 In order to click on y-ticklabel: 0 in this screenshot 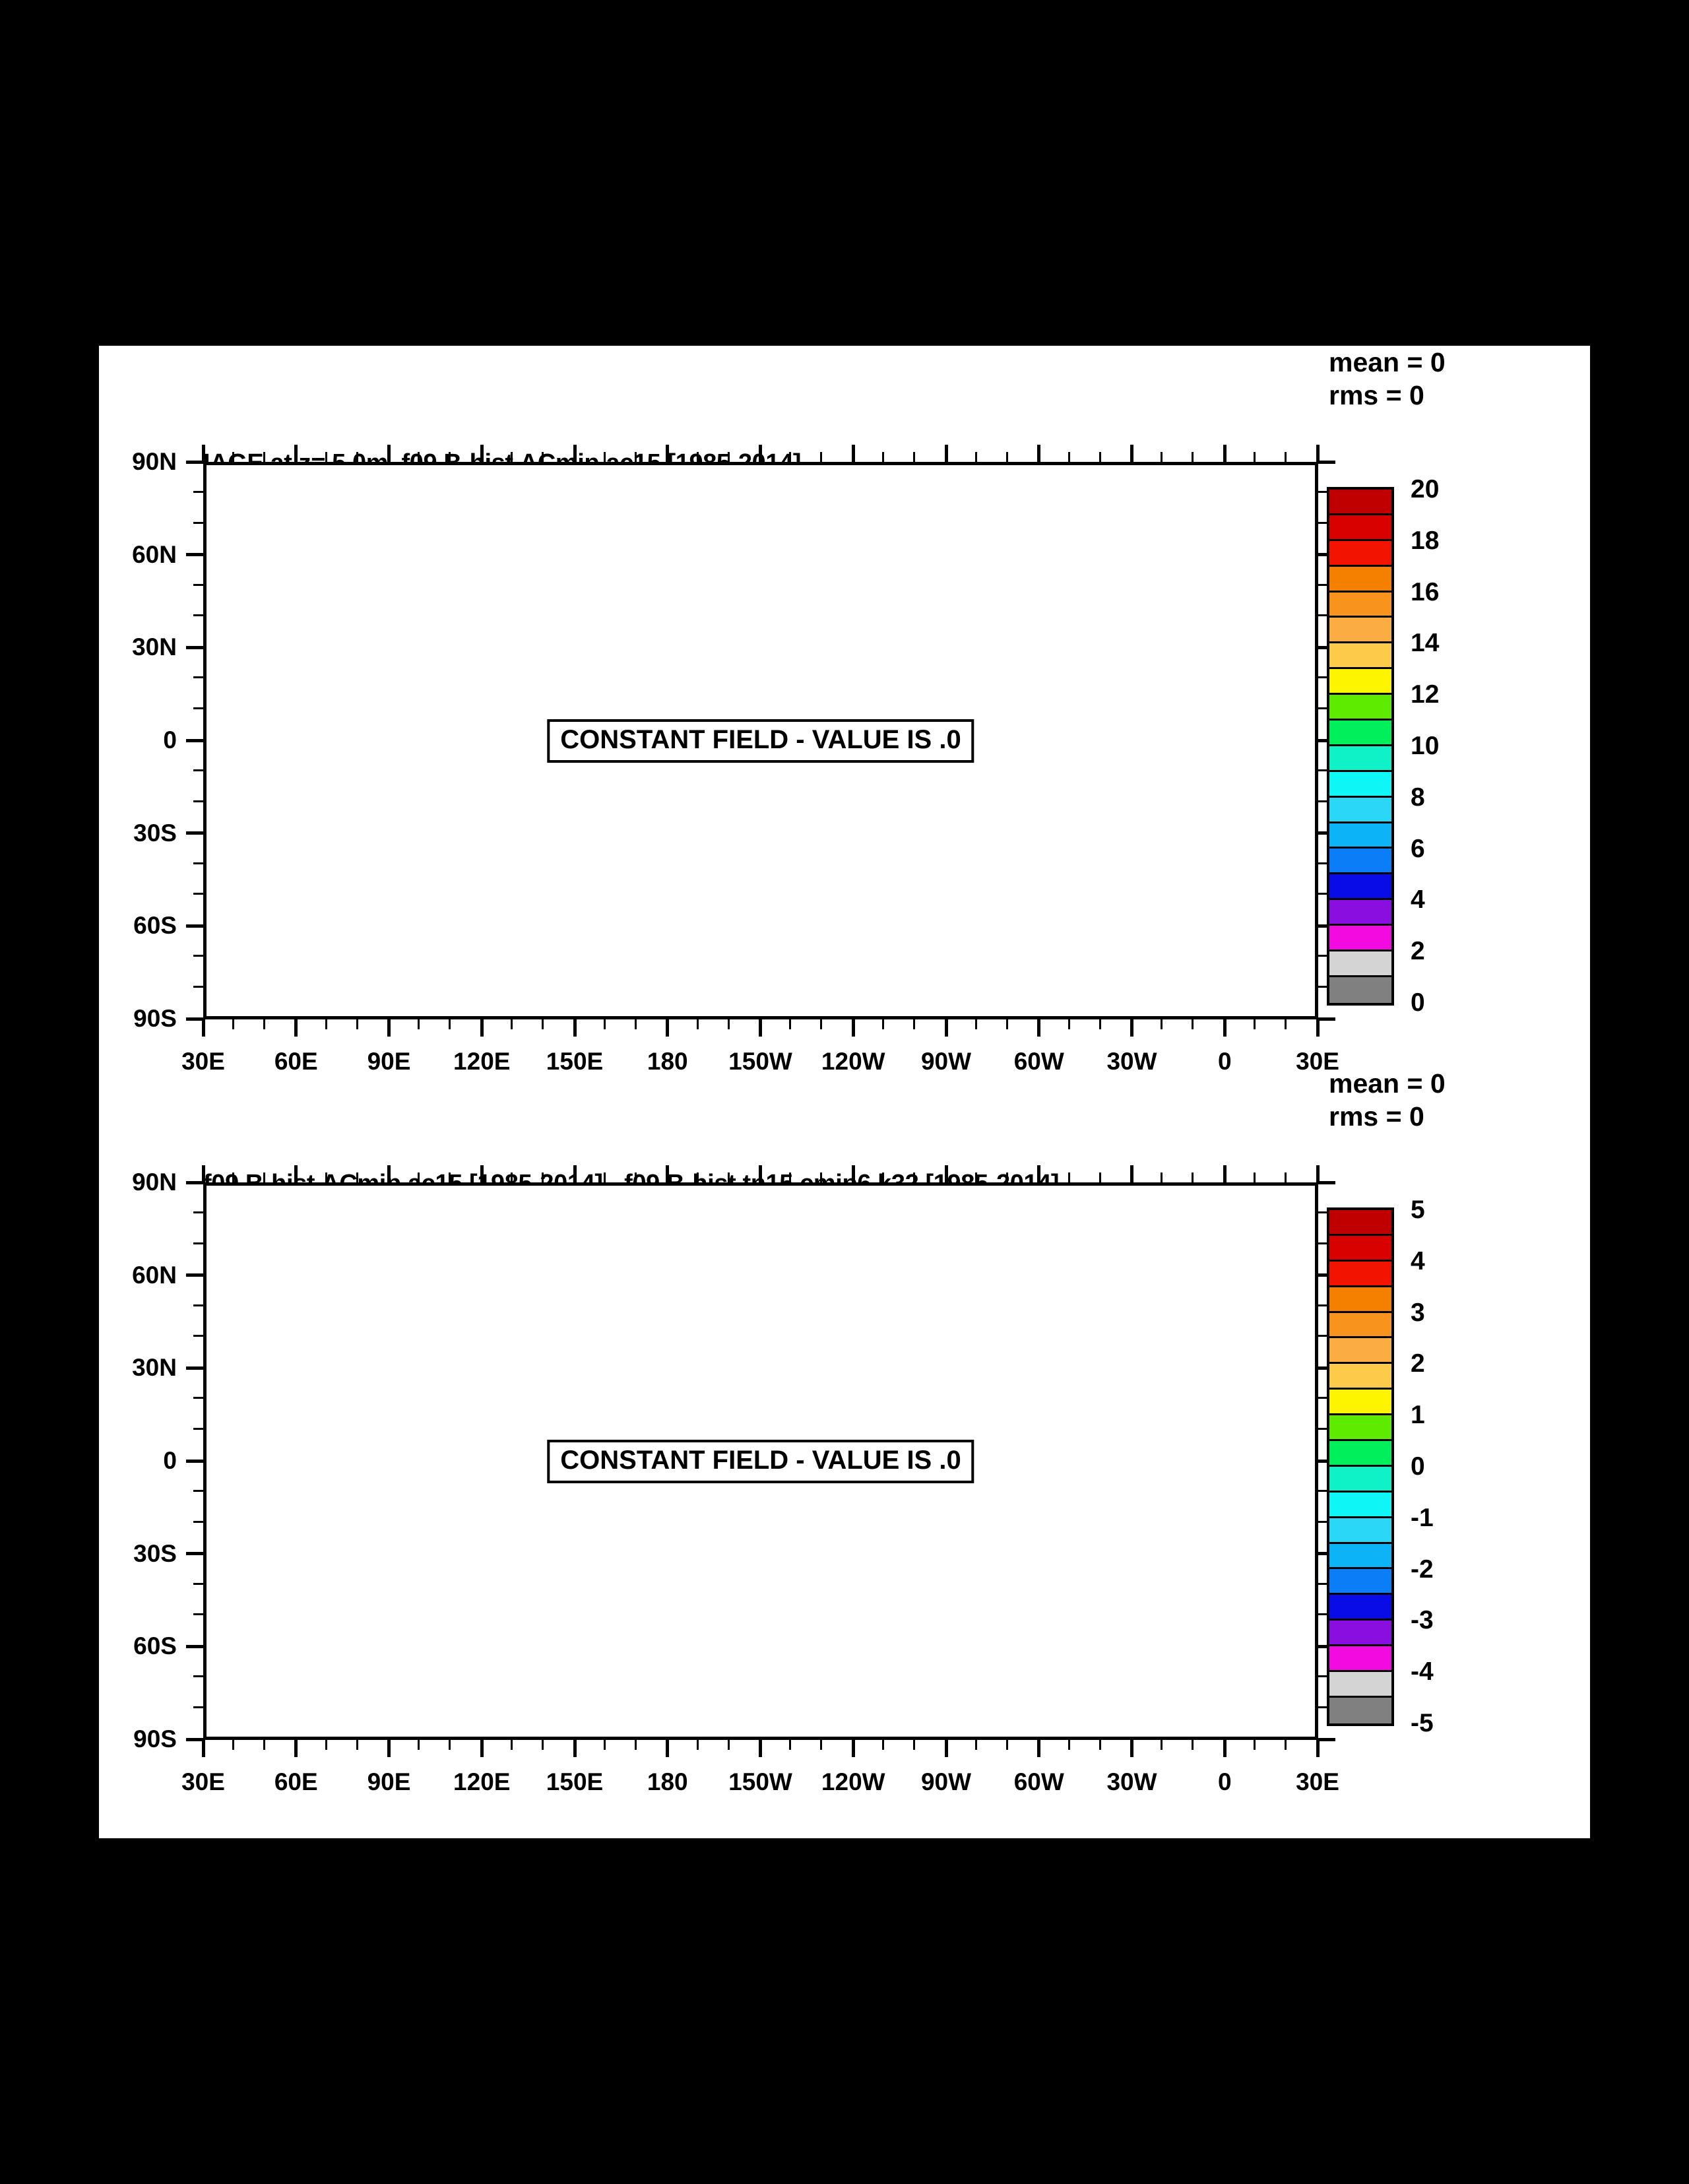, I will do `click(170, 1460)`.